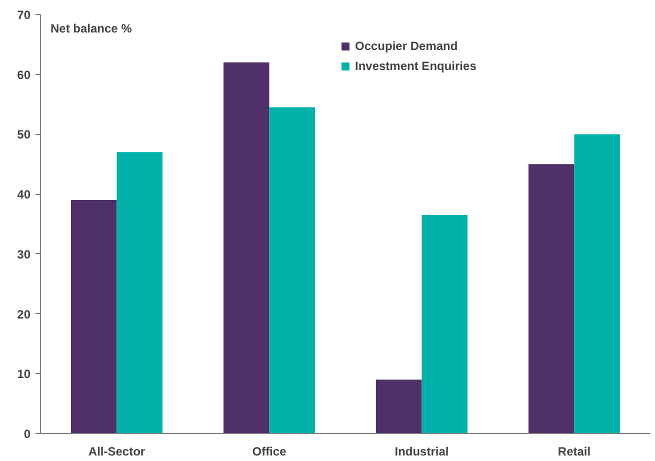 The width and height of the screenshot is (655, 461). What do you see at coordinates (24, 135) in the screenshot?
I see `y-tick-label: 50` at bounding box center [24, 135].